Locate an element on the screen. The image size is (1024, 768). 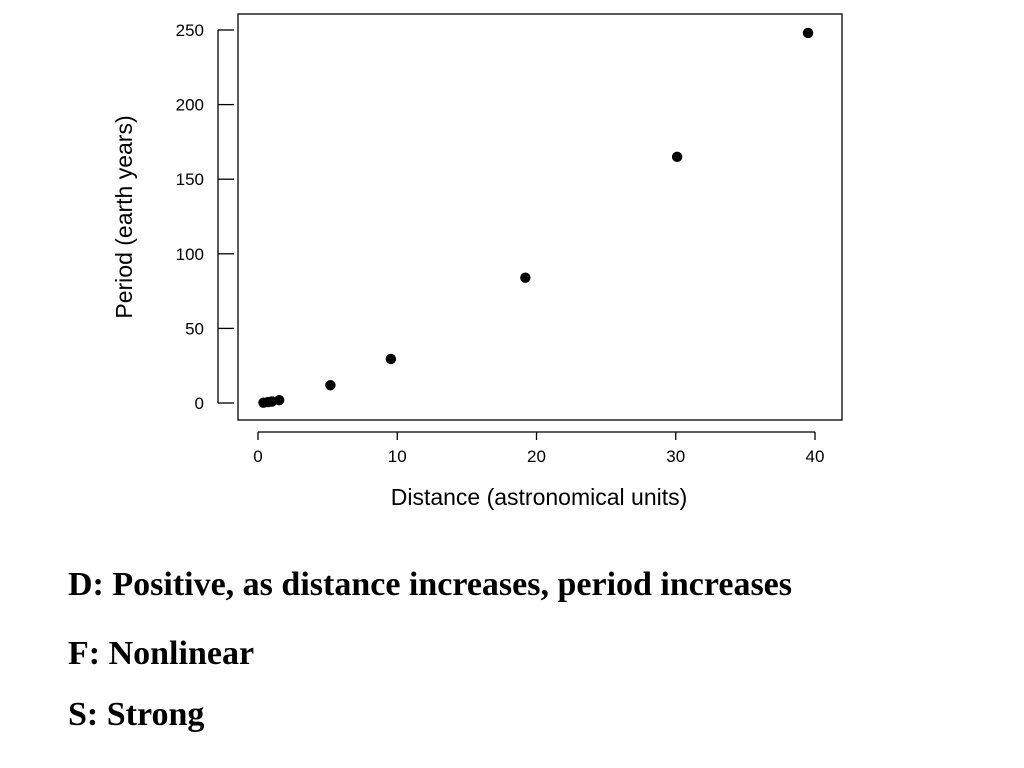
x-tick-label: 30 is located at coordinates (675, 456).